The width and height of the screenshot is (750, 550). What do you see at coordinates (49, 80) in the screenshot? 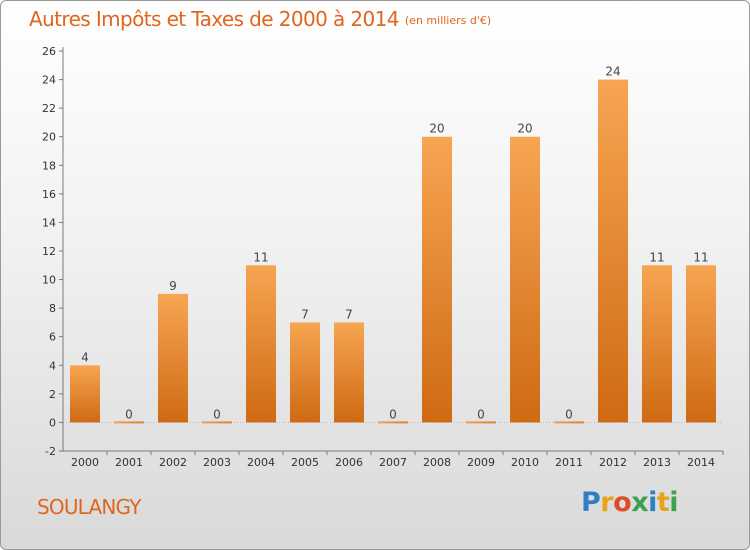
I see `y-tick-label: 24` at bounding box center [49, 80].